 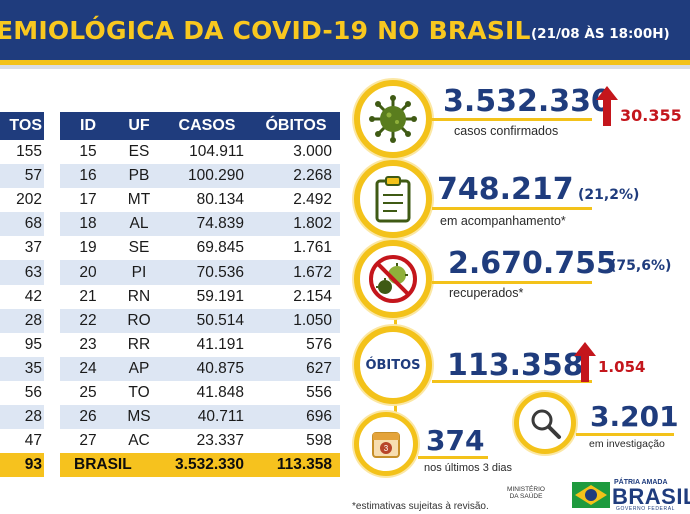 I want to click on cell-obitos: 3.000, so click(x=296, y=152).